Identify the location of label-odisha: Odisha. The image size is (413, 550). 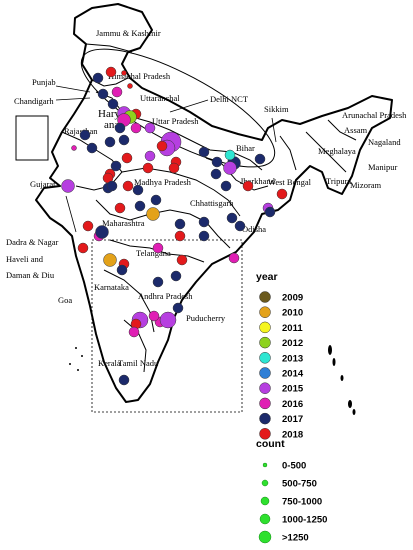
(254, 229).